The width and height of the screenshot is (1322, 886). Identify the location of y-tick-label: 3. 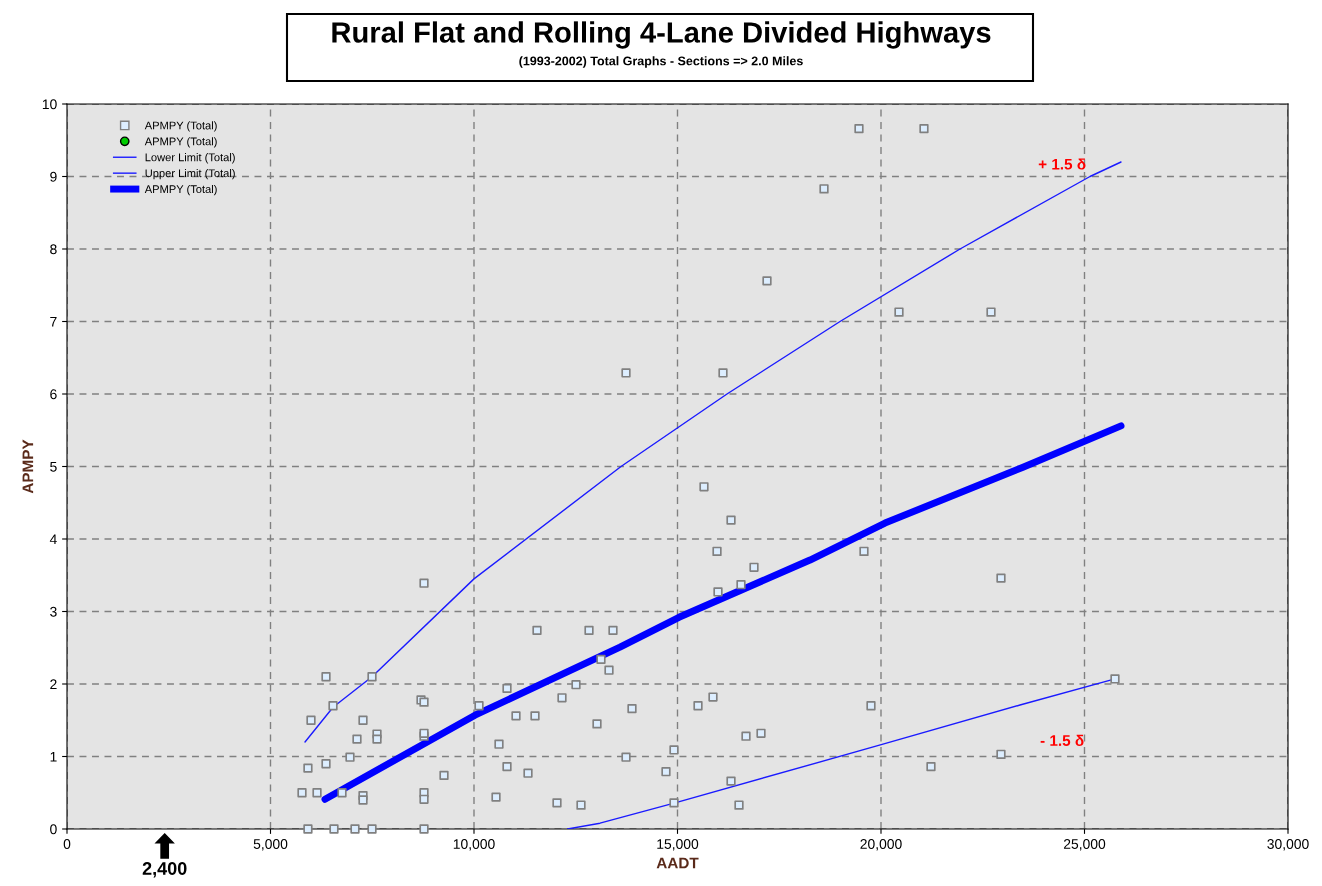
(53, 611).